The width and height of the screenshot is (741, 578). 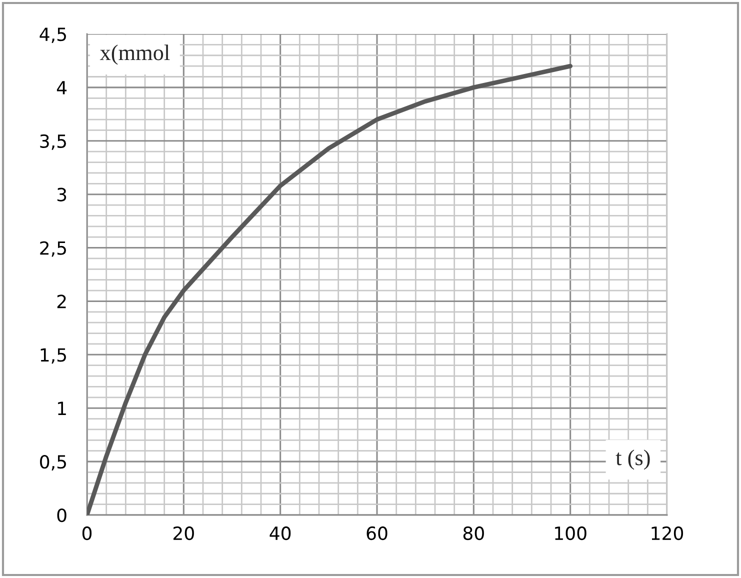 I want to click on y-tick-label: 3, so click(x=61, y=195).